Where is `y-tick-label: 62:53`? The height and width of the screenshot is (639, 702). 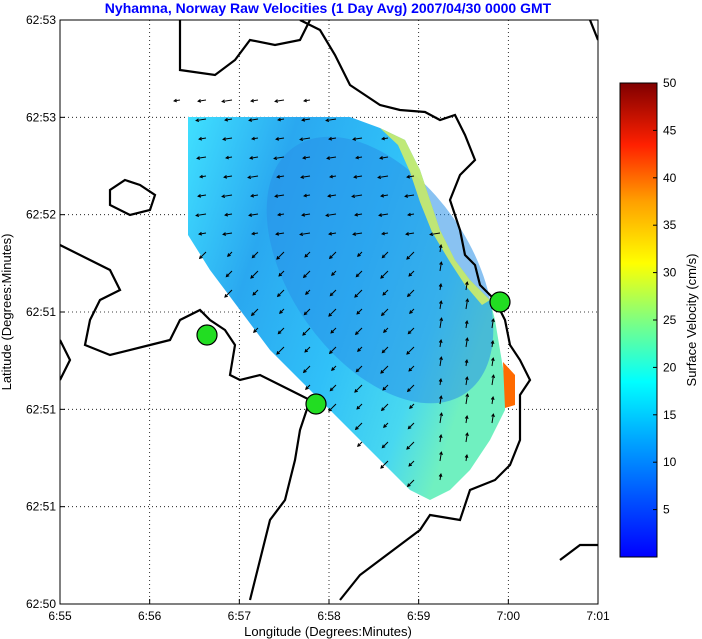
y-tick-label: 62:53 is located at coordinates (41, 117).